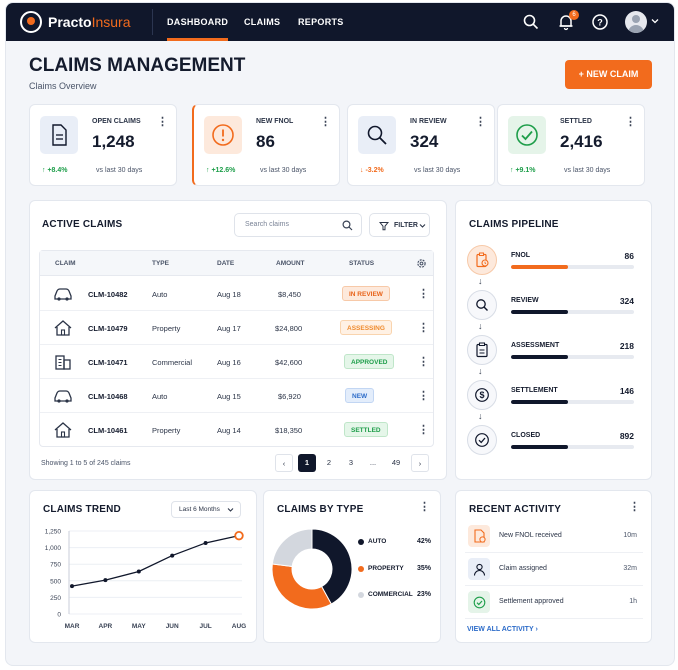  What do you see at coordinates (152, 22) in the screenshot?
I see `nav-divider` at bounding box center [152, 22].